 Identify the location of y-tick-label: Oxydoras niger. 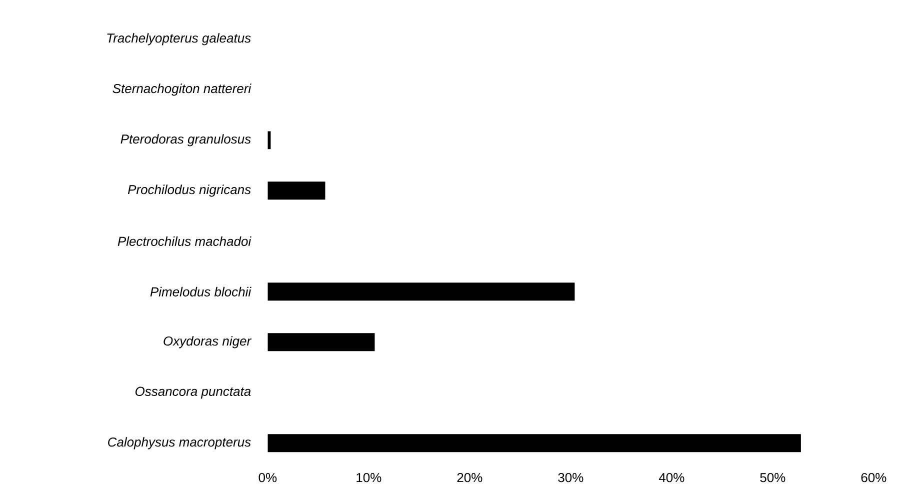
(208, 342).